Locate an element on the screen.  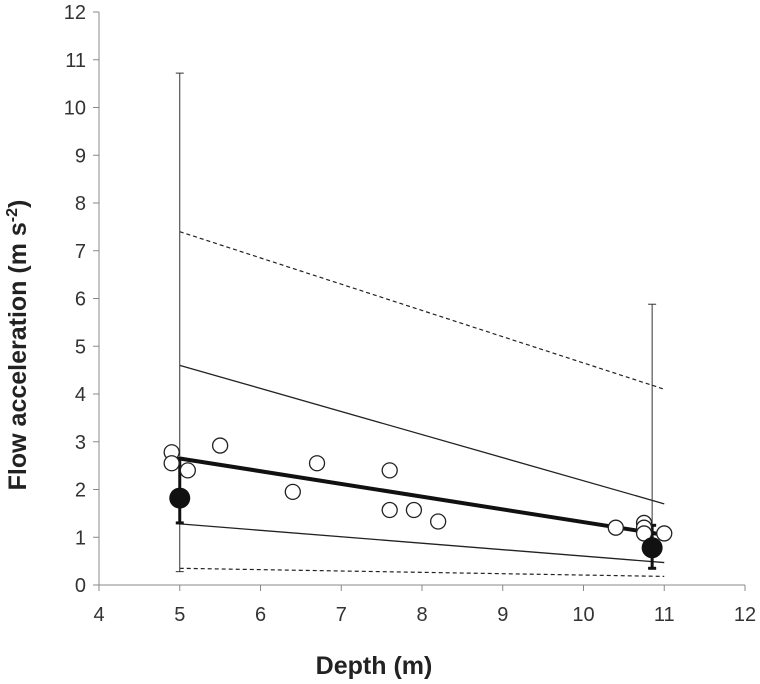
y-tick-label: 1 is located at coordinates (80, 538).